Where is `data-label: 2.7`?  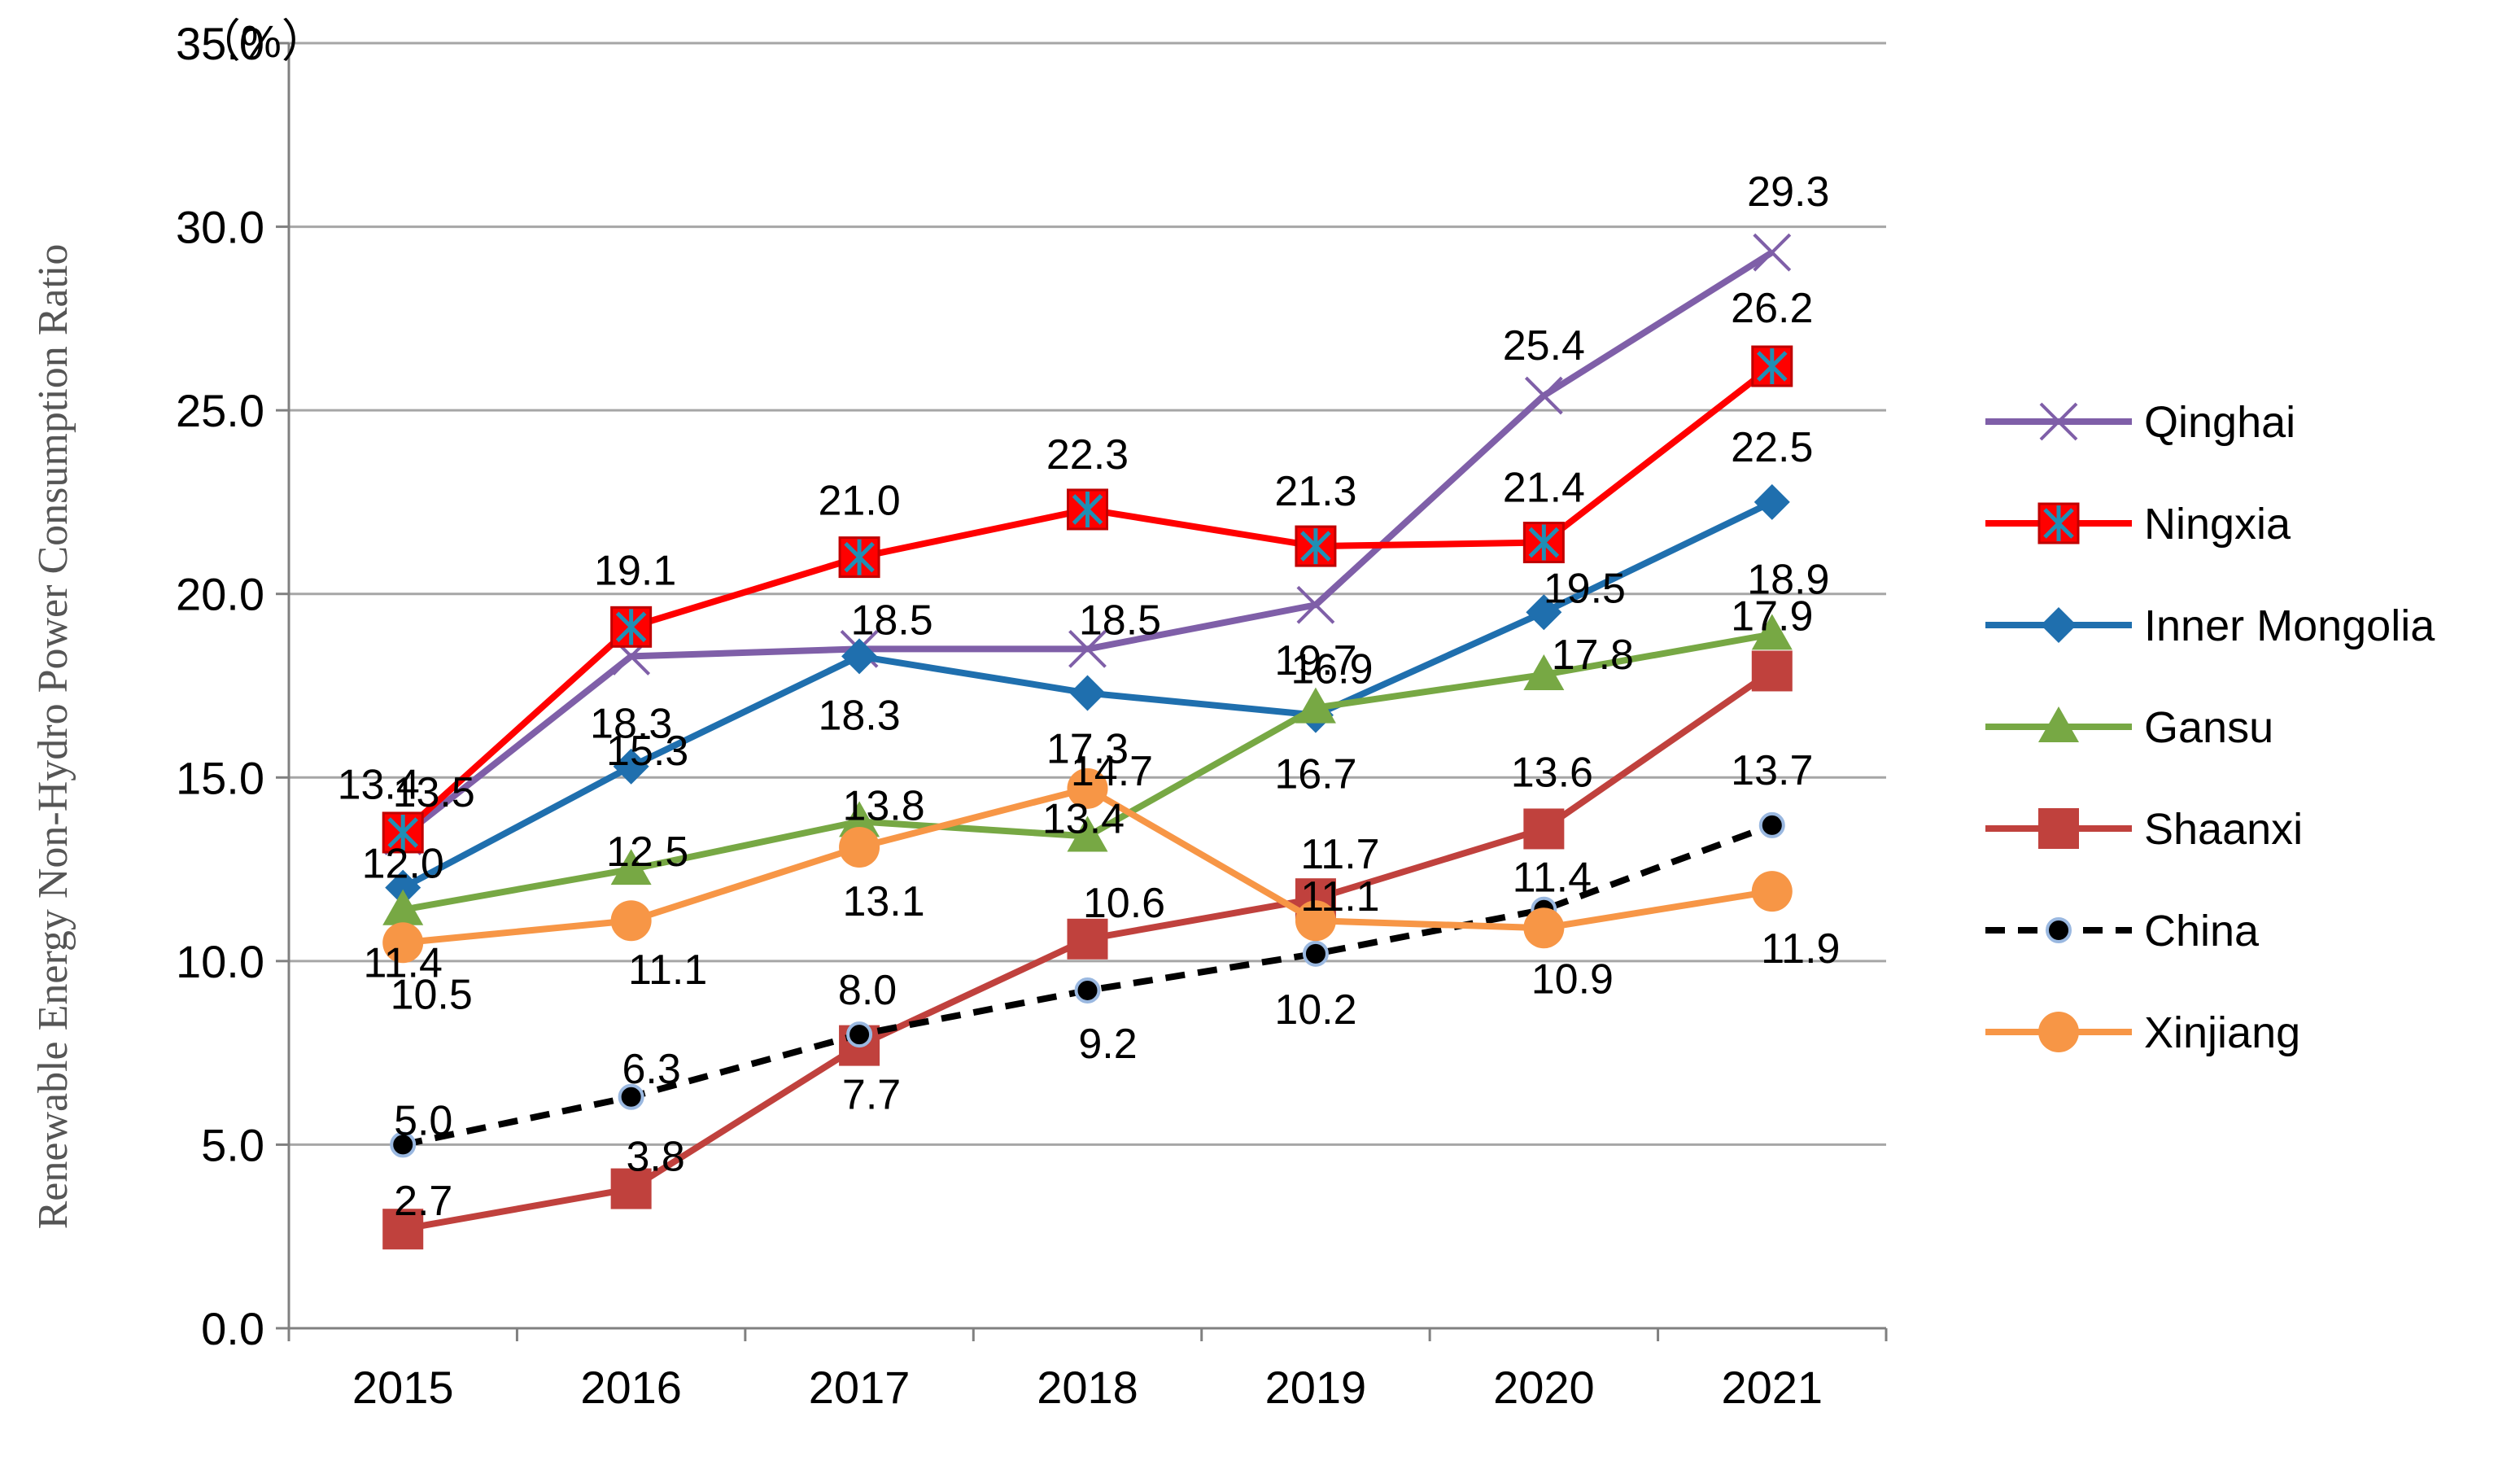 data-label: 2.7 is located at coordinates (423, 1201).